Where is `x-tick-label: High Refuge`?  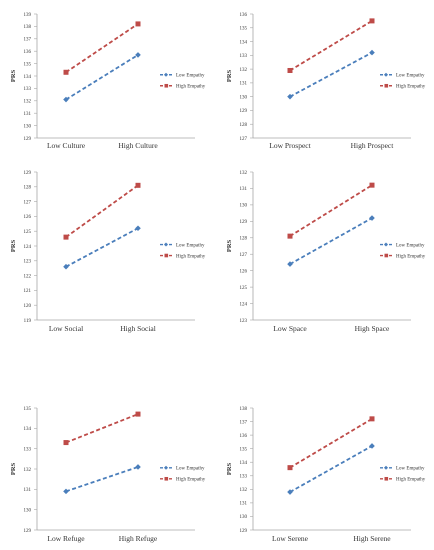
x-tick-label: High Refuge is located at coordinates (138, 538).